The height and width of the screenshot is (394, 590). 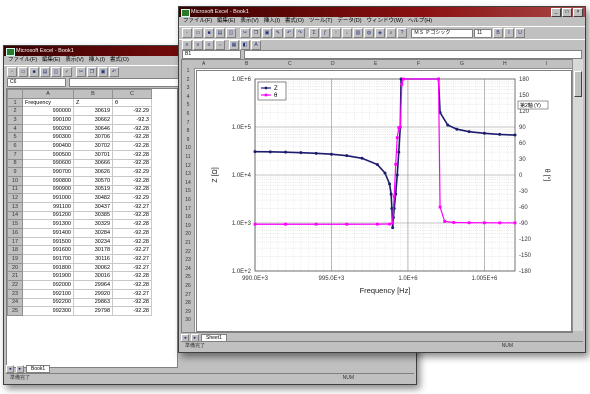 I want to click on table-cell: Frequency, so click(x=48, y=102).